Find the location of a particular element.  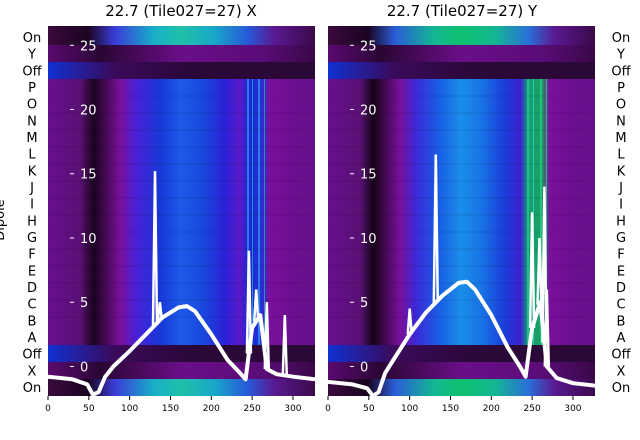

panel-x-spikes is located at coordinates (220, 273).